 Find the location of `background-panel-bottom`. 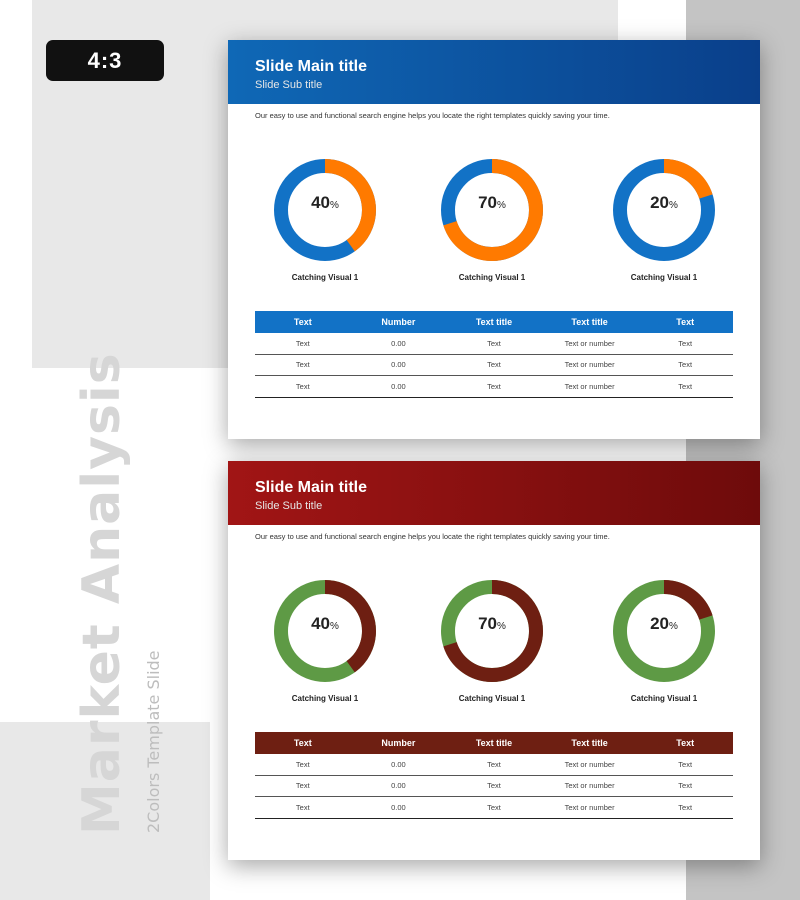

background-panel-bottom is located at coordinates (105, 811).